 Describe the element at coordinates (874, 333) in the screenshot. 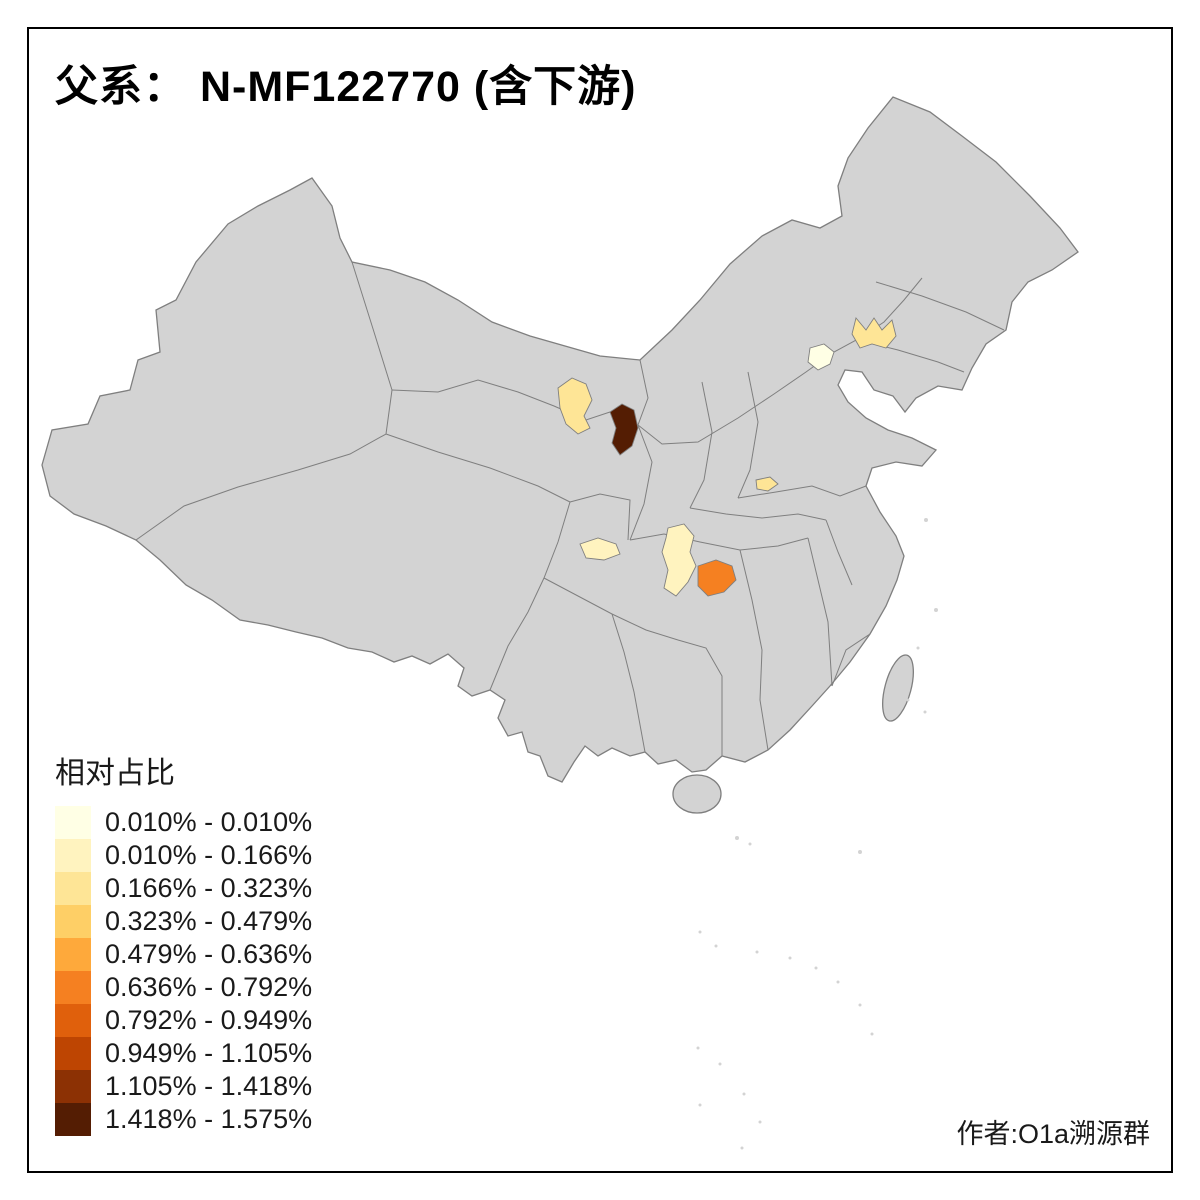

I see `map-region-liaoning` at that location.